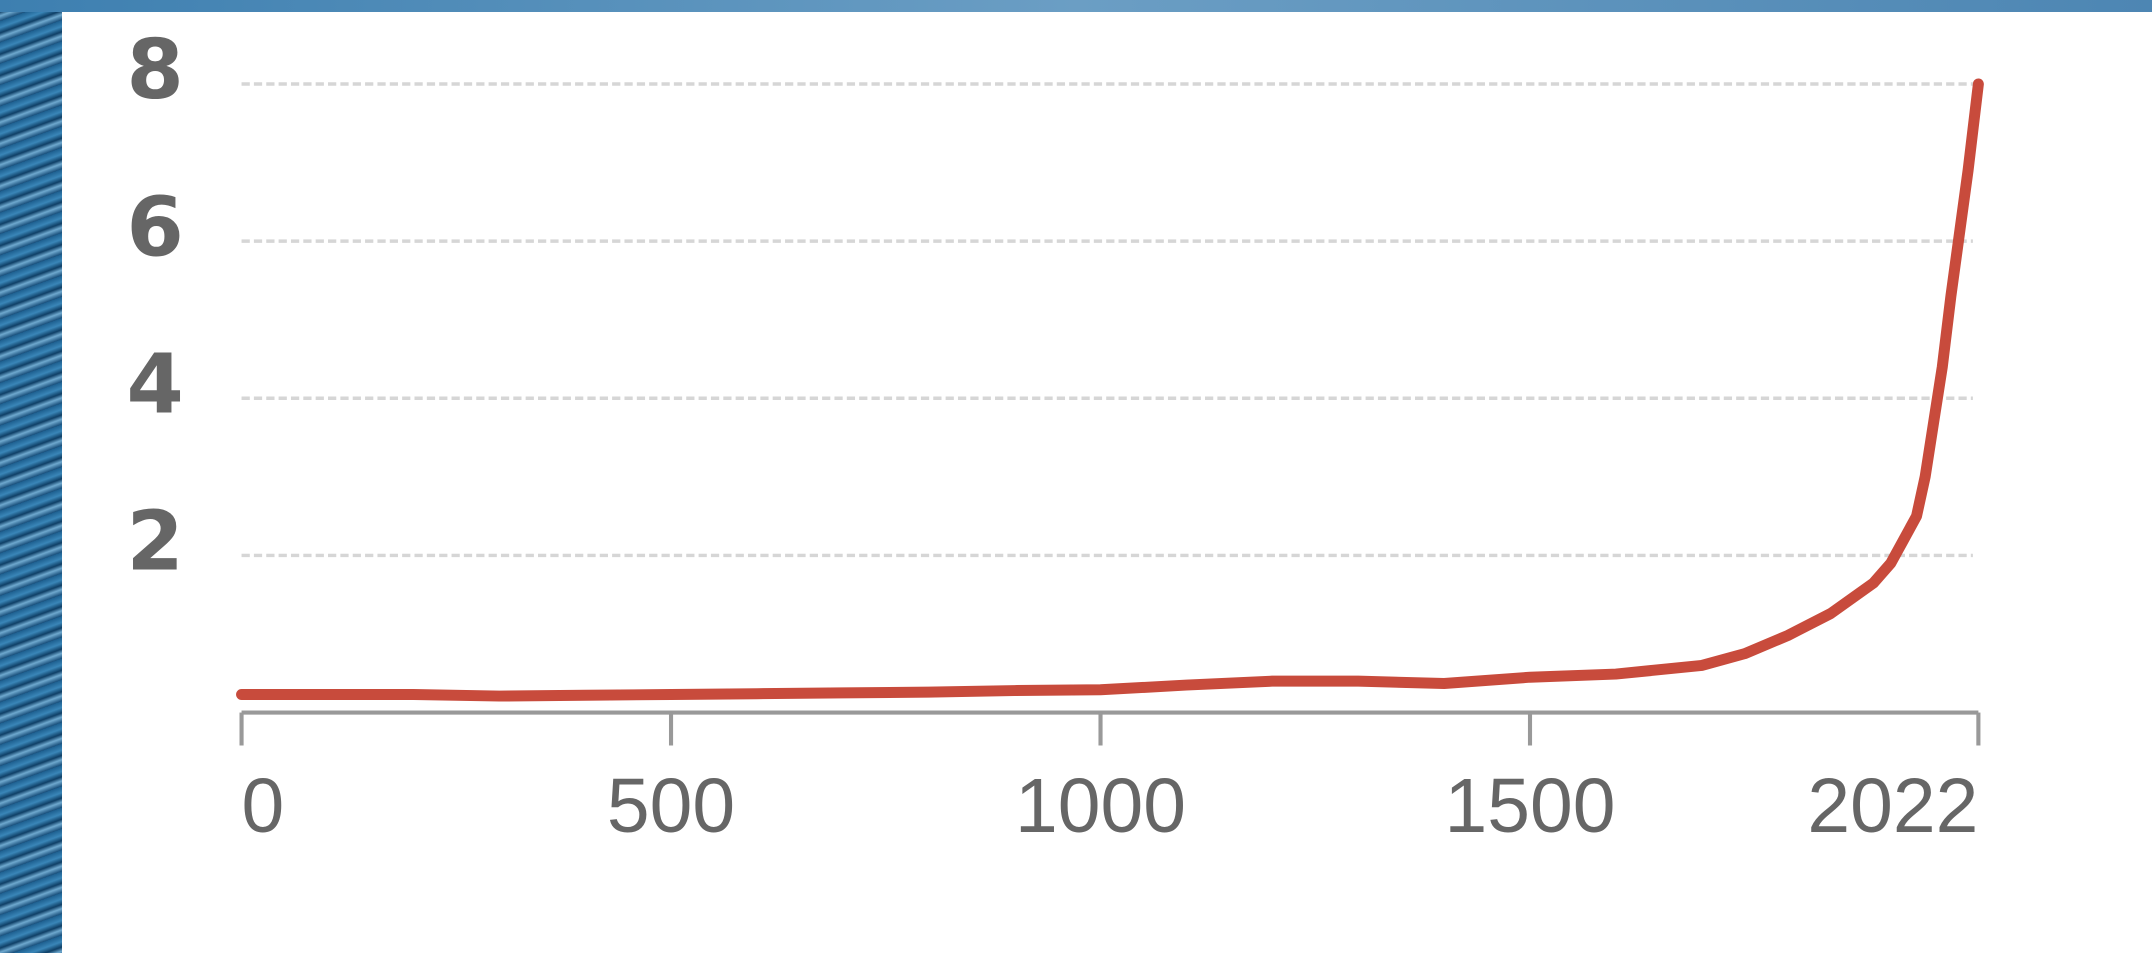 The width and height of the screenshot is (2152, 953). I want to click on x-tick-label: 1000, so click(1100, 806).